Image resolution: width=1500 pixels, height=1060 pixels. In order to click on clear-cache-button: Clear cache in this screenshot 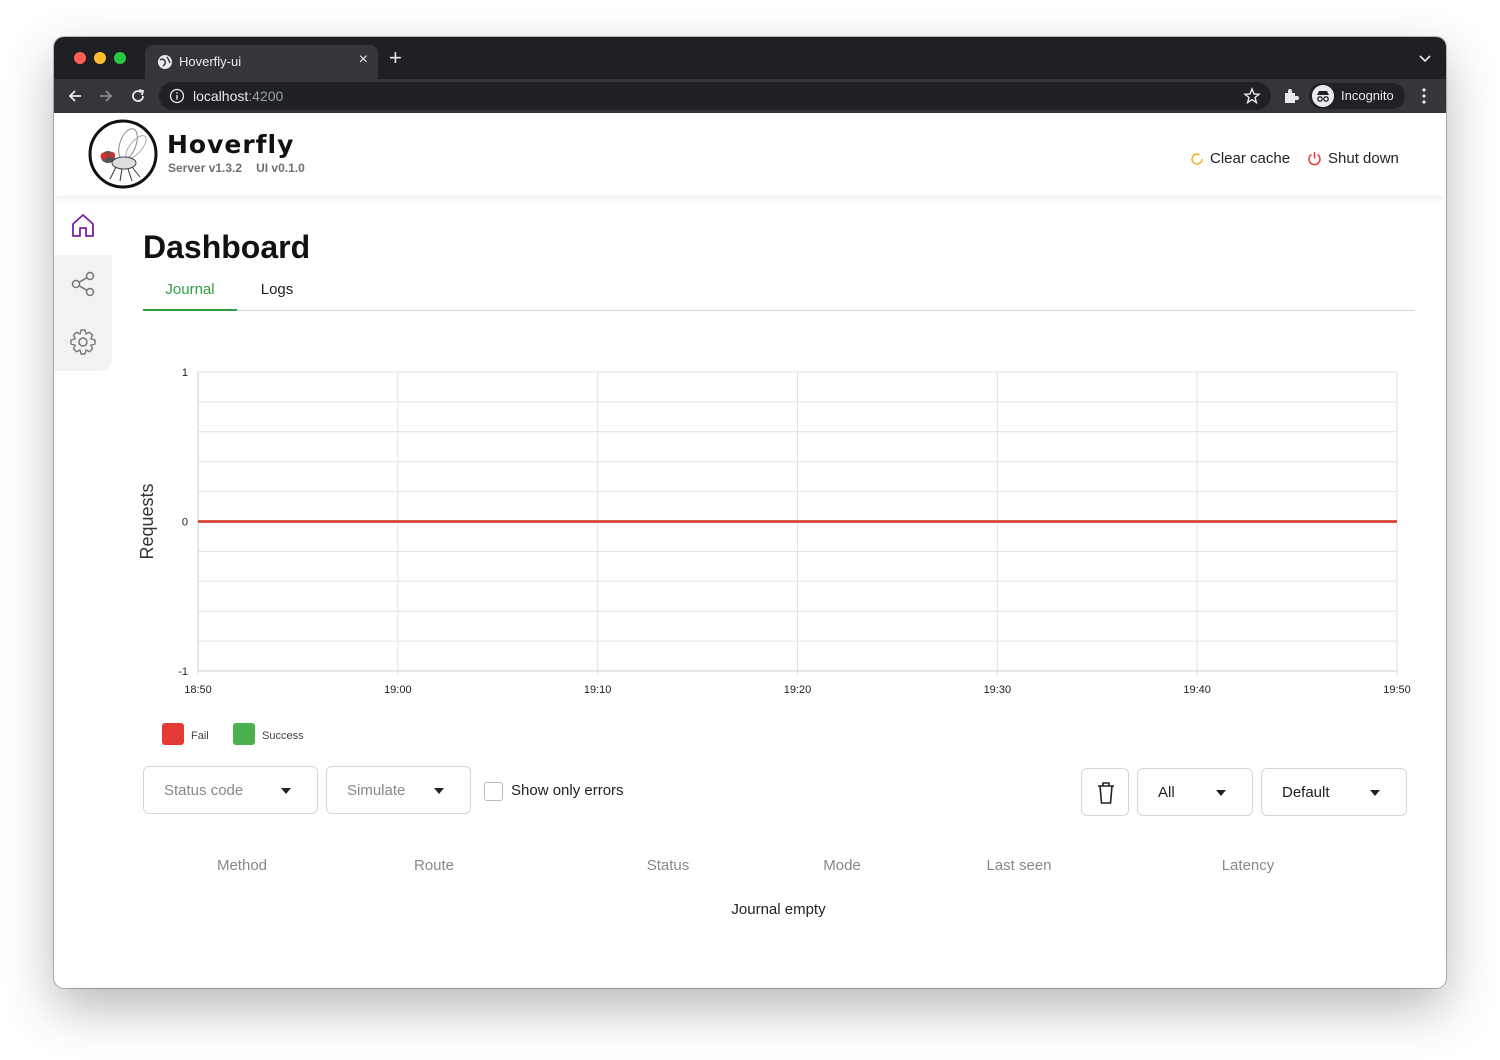, I will do `click(1240, 158)`.